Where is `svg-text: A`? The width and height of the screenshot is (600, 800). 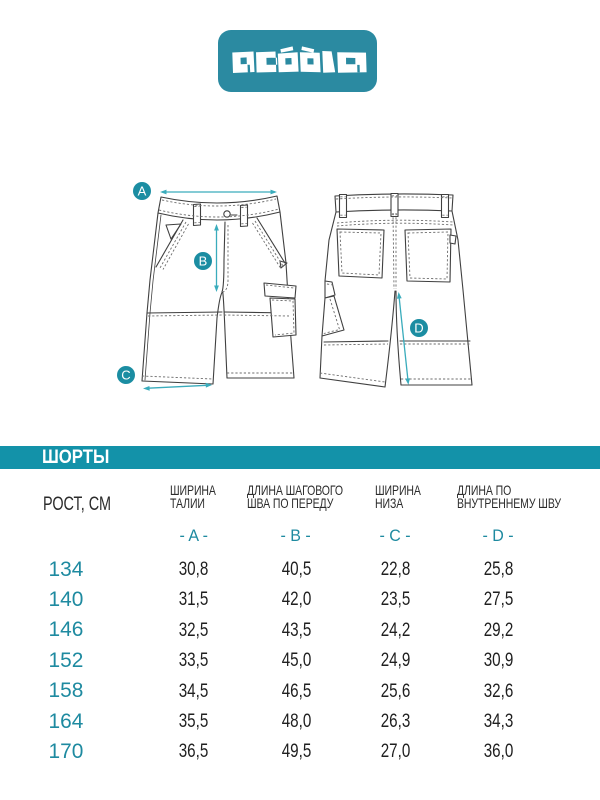
svg-text: A is located at coordinates (142, 191).